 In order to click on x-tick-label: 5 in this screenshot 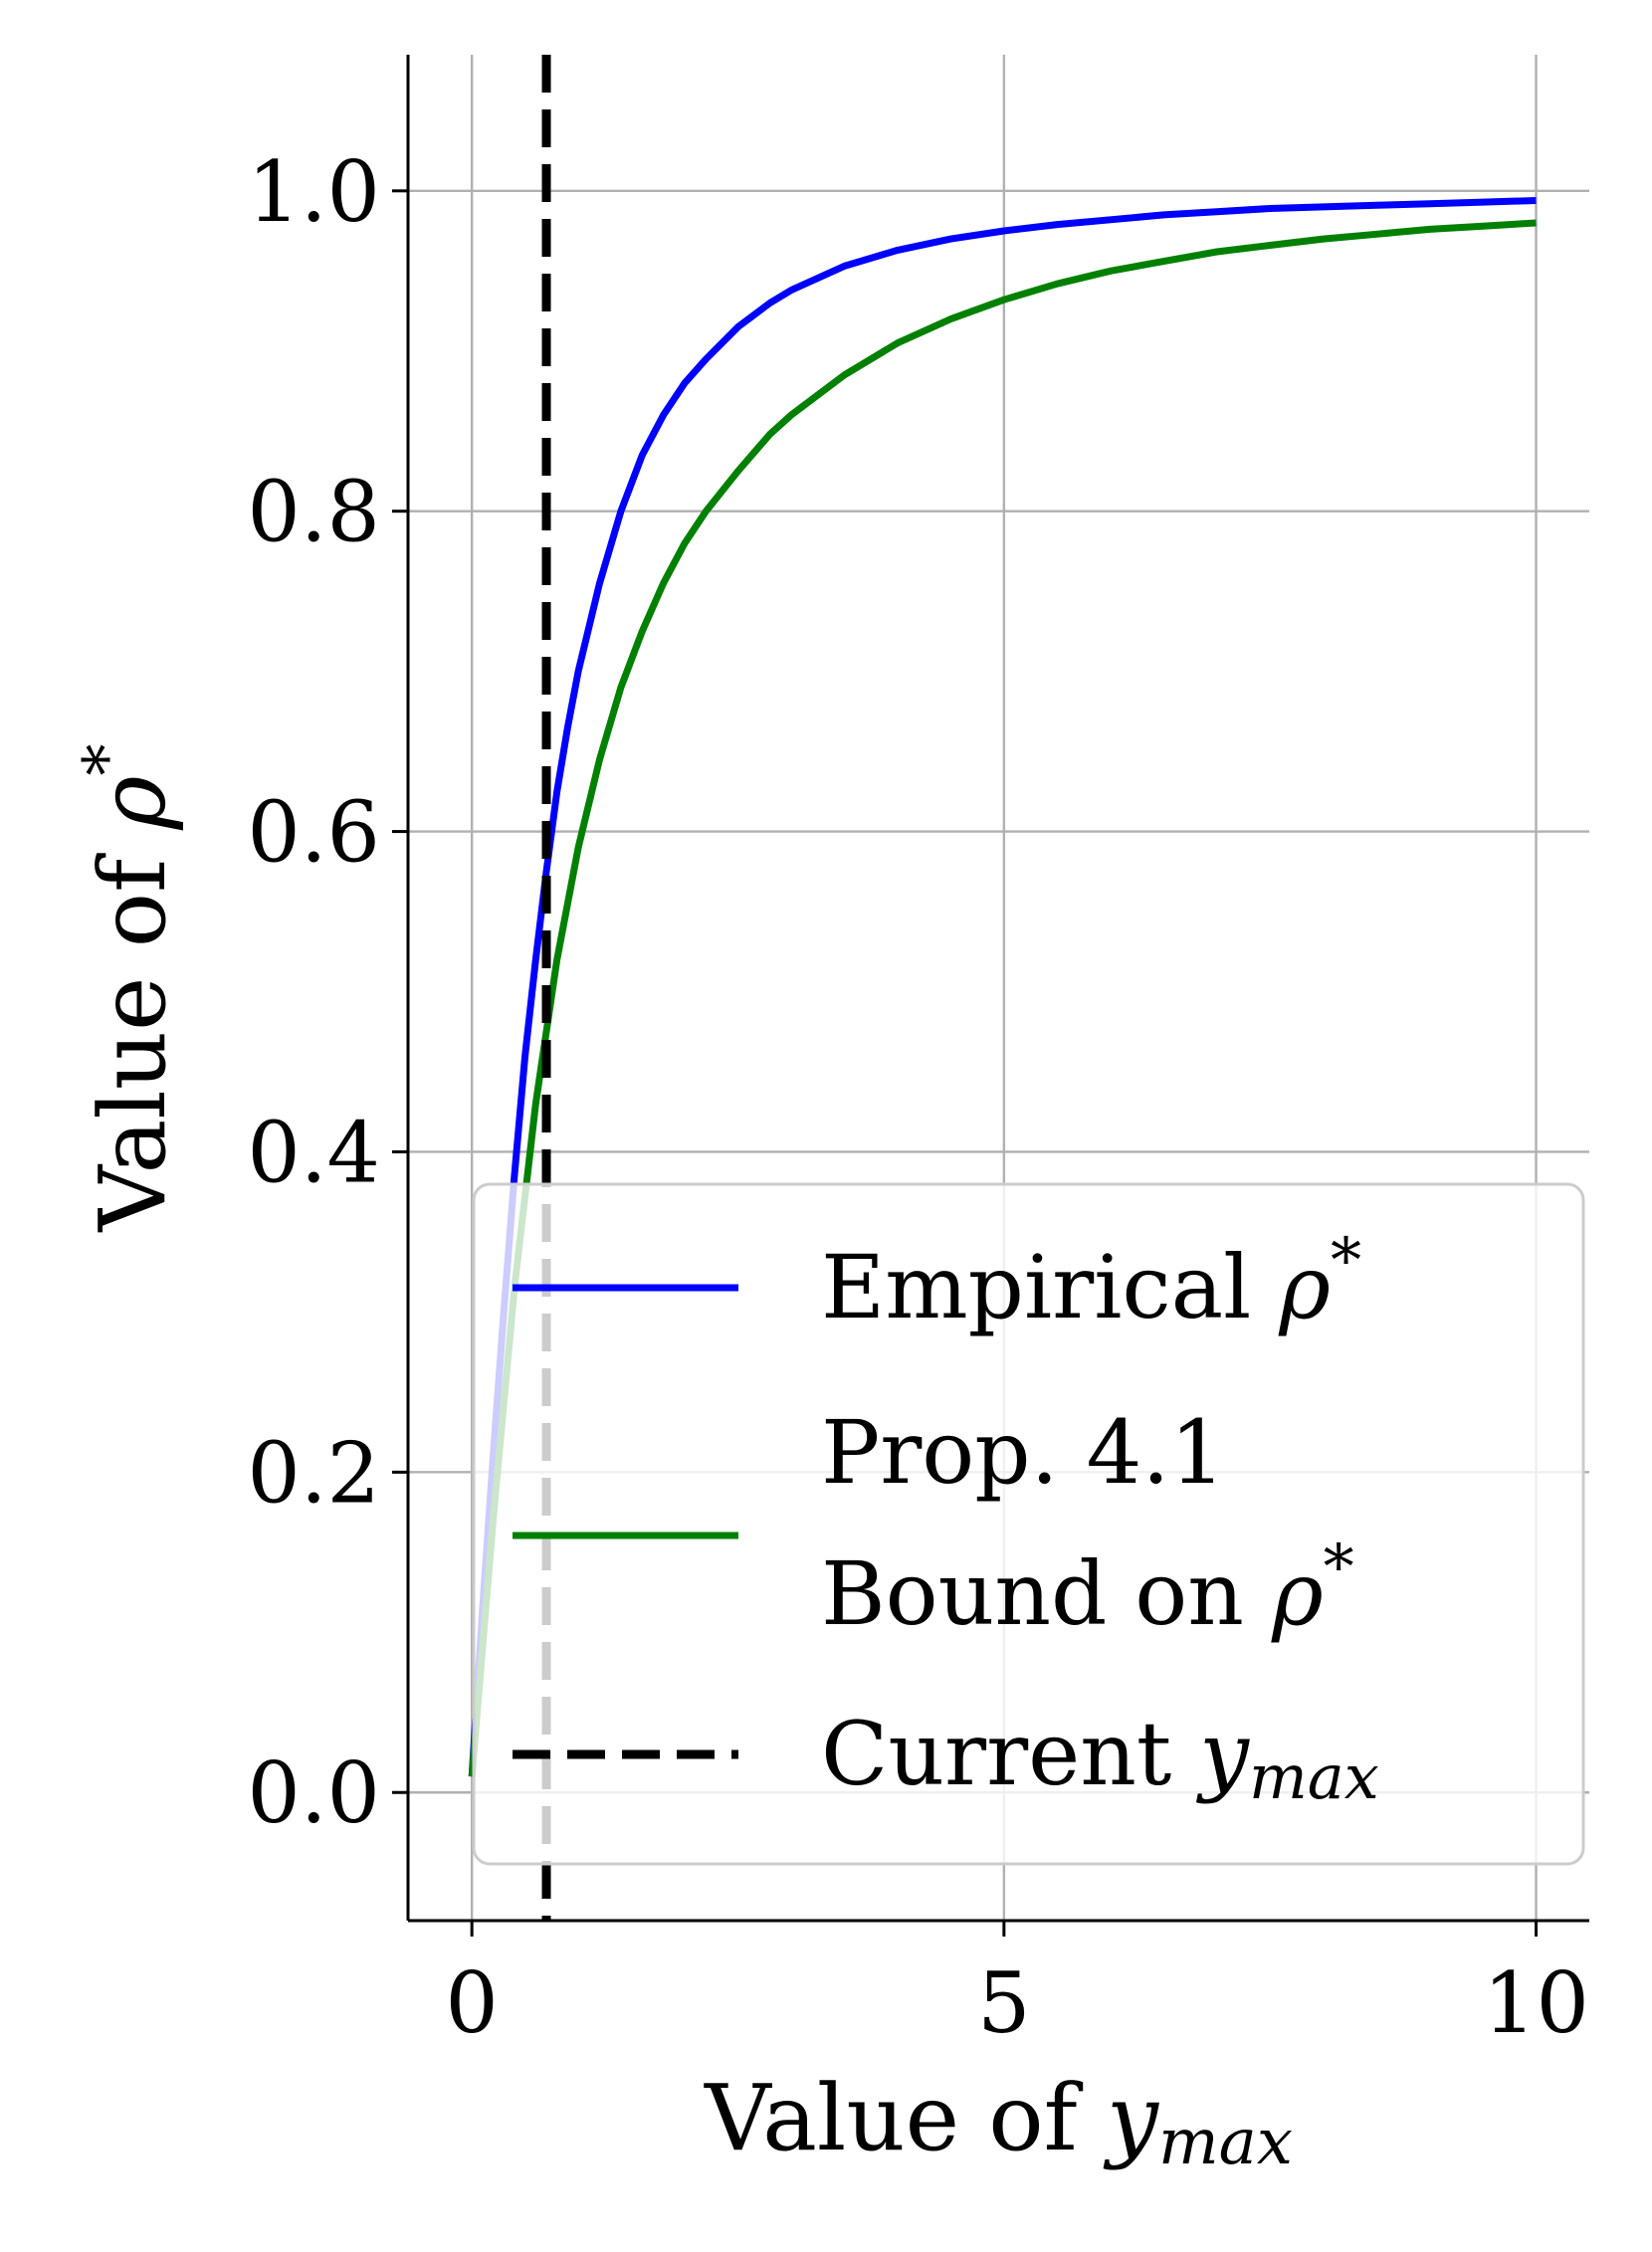, I will do `click(1003, 2003)`.